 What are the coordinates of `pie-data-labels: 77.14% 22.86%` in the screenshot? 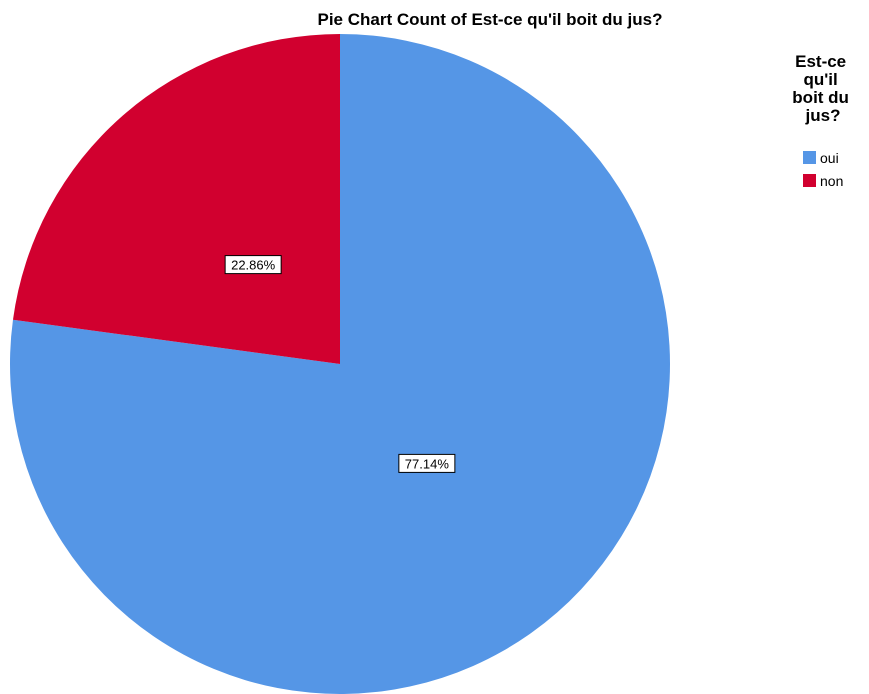 It's located at (340, 364).